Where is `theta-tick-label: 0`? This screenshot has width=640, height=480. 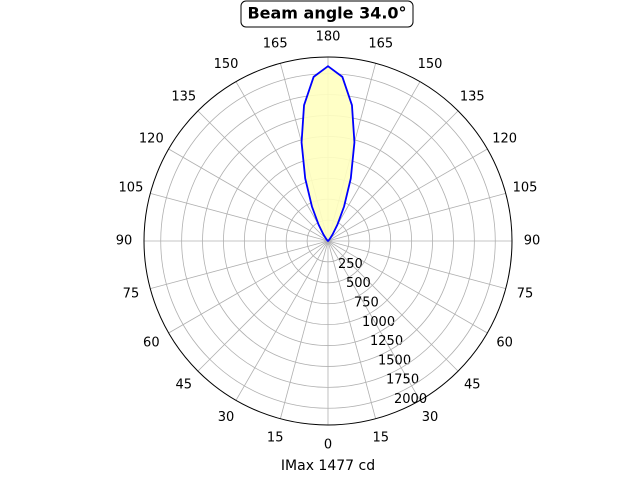 theta-tick-label: 0 is located at coordinates (328, 445).